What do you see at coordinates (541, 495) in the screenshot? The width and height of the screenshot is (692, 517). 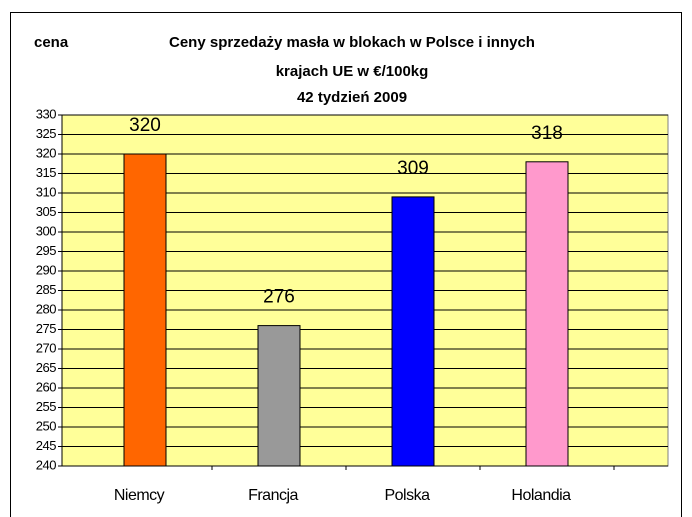 I see `x-tick-label: Holandia` at bounding box center [541, 495].